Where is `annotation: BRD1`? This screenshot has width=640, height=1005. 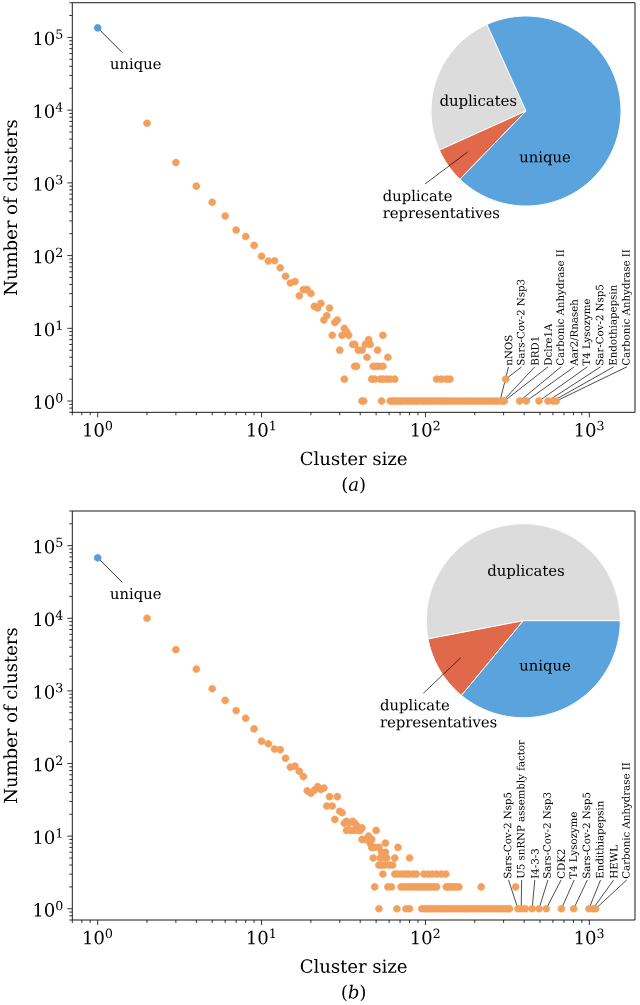
annotation: BRD1 is located at coordinates (535, 351).